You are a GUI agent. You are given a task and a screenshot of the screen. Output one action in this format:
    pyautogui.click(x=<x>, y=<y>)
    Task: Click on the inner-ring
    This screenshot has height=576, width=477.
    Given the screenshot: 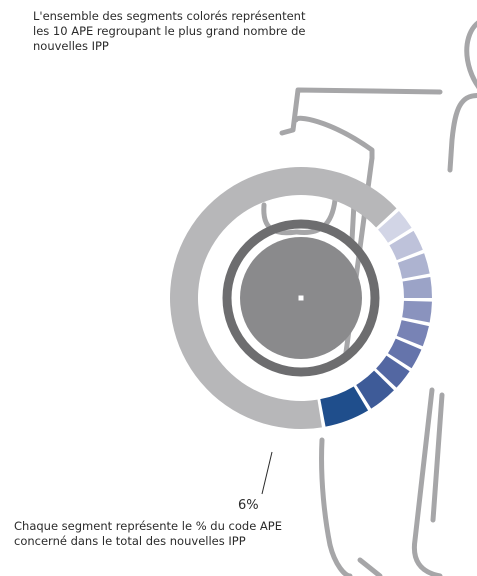 What is the action you would take?
    pyautogui.click(x=301, y=298)
    